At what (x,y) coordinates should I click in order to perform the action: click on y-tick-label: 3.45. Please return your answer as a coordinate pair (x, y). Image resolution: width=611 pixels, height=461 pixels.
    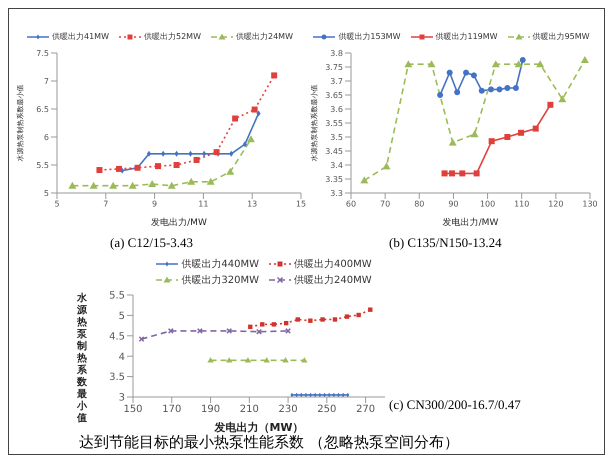
    Looking at the image, I should click on (334, 151).